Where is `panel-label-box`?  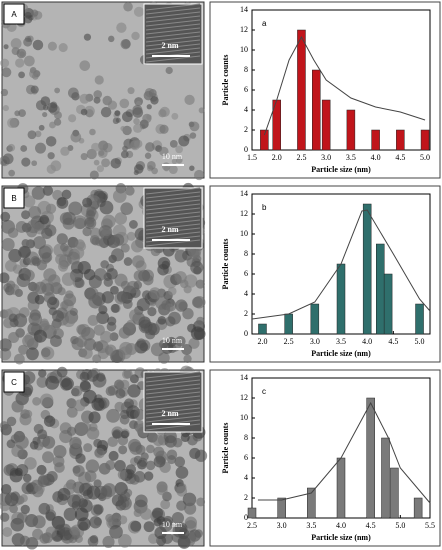 panel-label-box is located at coordinates (14, 14).